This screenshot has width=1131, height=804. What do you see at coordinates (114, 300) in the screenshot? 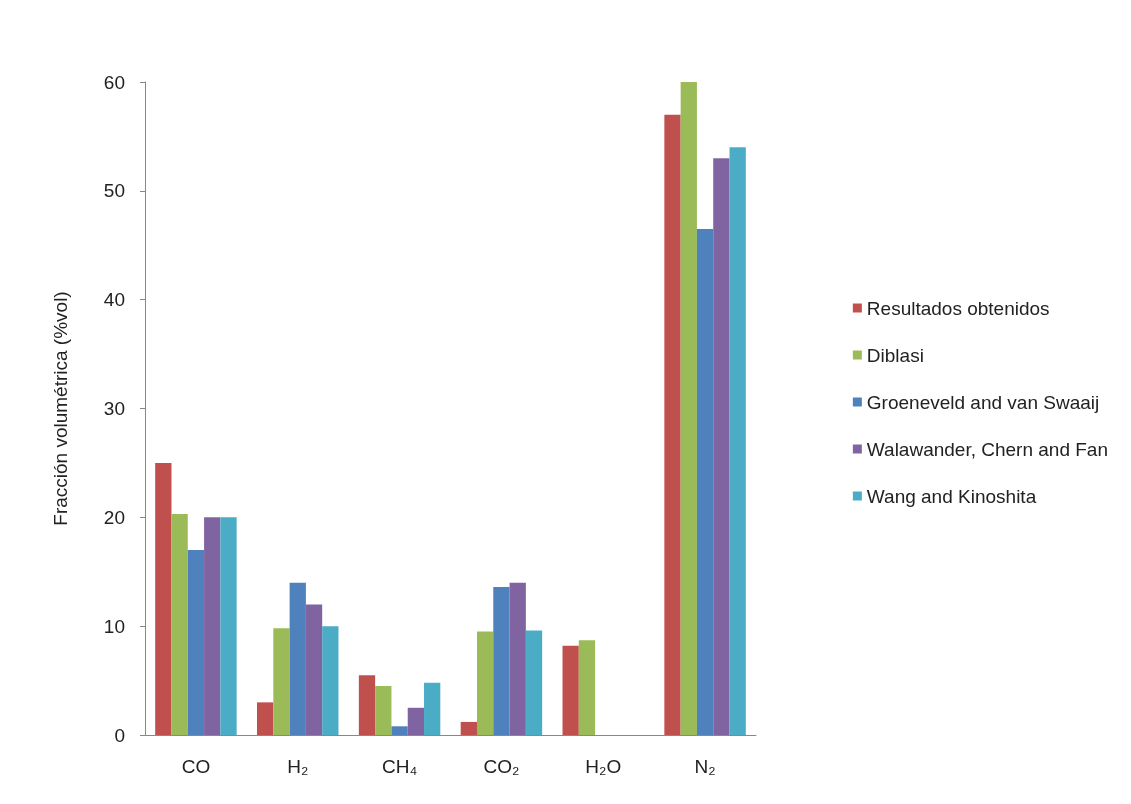
I see `y-tick-label: 40` at bounding box center [114, 300].